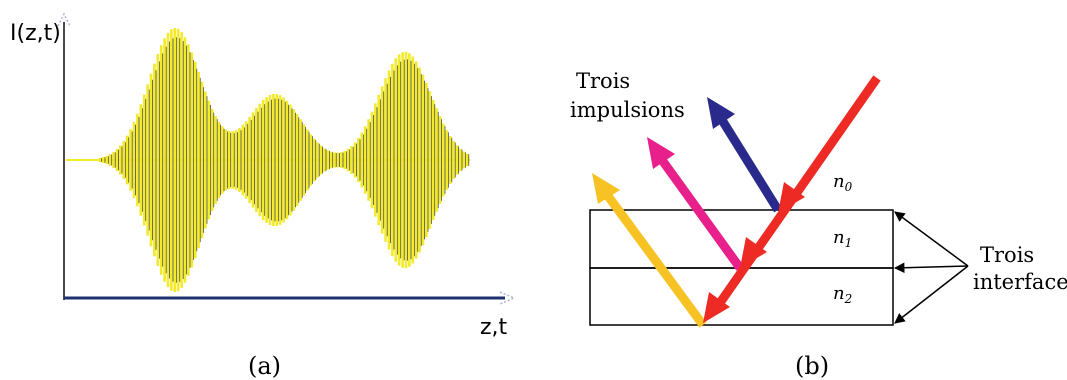 Image resolution: width=1067 pixels, height=380 pixels. I want to click on caption-b: (b), so click(812, 366).